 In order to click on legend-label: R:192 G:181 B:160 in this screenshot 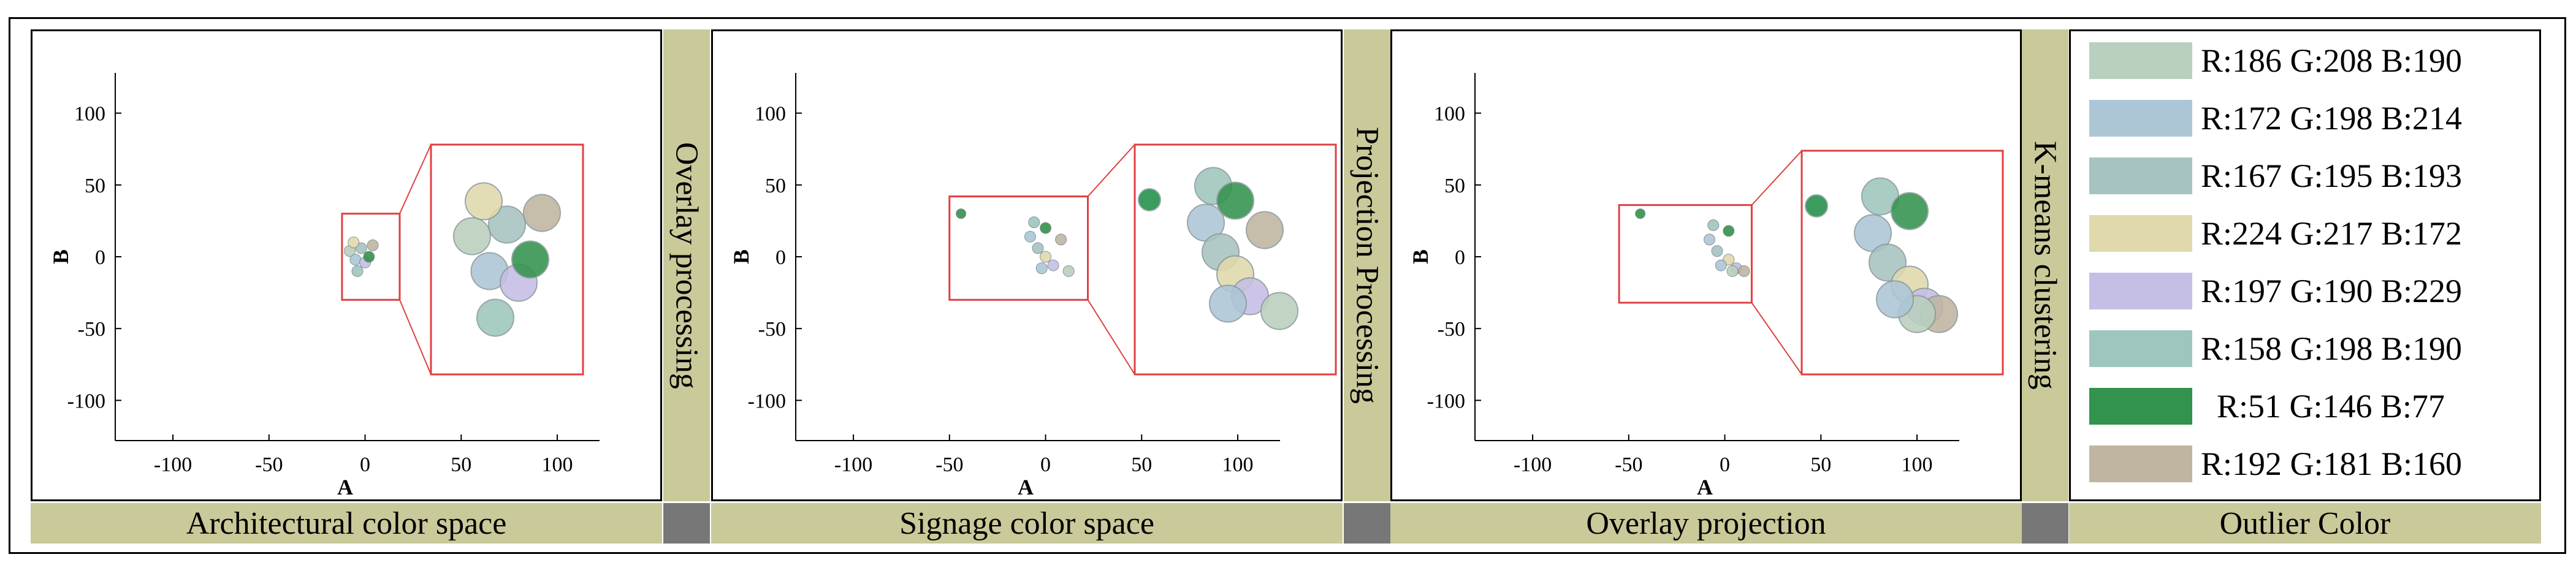, I will do `click(2332, 463)`.